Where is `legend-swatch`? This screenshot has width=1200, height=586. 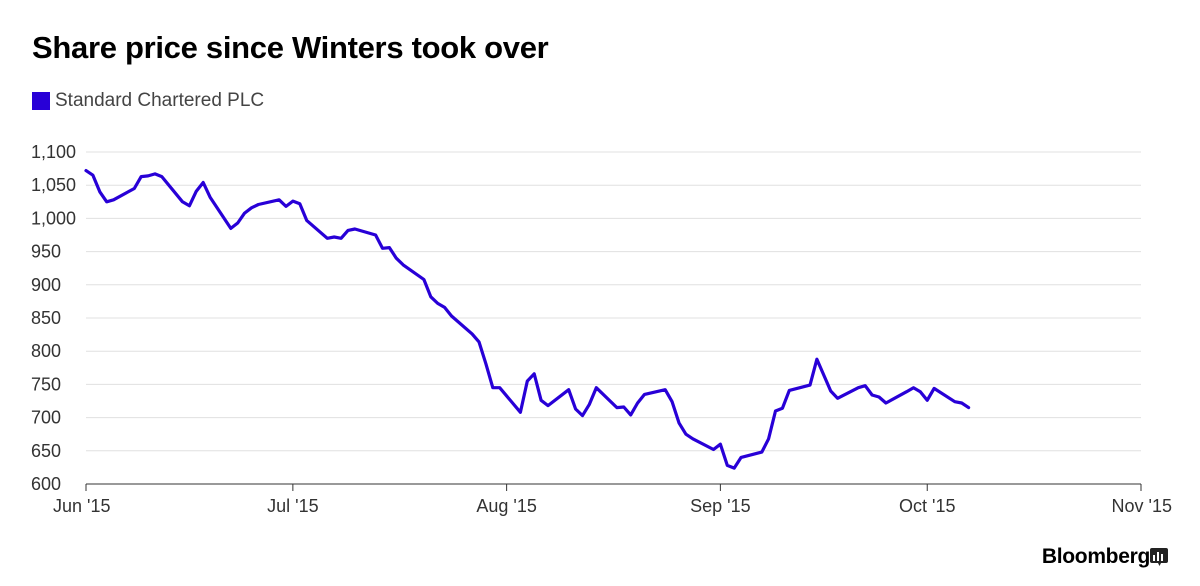 legend-swatch is located at coordinates (41, 101).